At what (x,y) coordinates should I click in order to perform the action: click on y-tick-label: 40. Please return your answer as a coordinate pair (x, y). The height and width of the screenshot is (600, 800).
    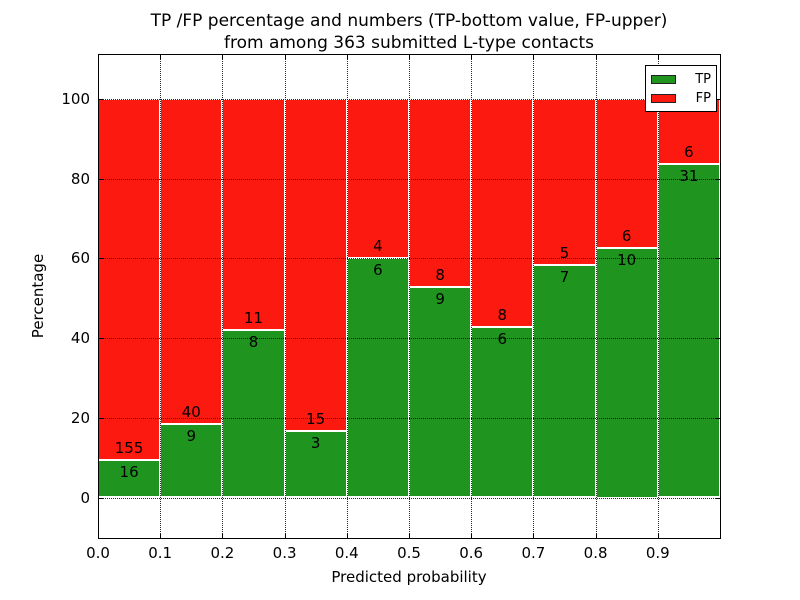
    Looking at the image, I should click on (80, 338).